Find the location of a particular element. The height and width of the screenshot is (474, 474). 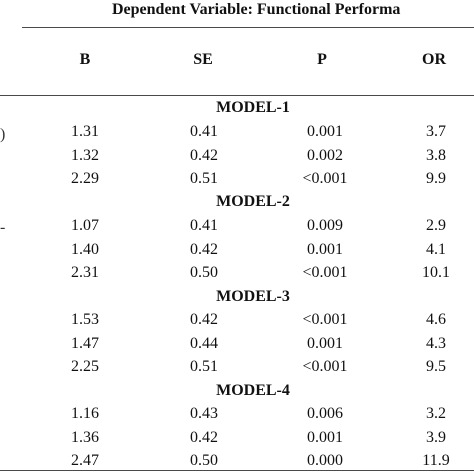

table-row: 1.31 0.41 0.001 3.7 is located at coordinates (237, 132).